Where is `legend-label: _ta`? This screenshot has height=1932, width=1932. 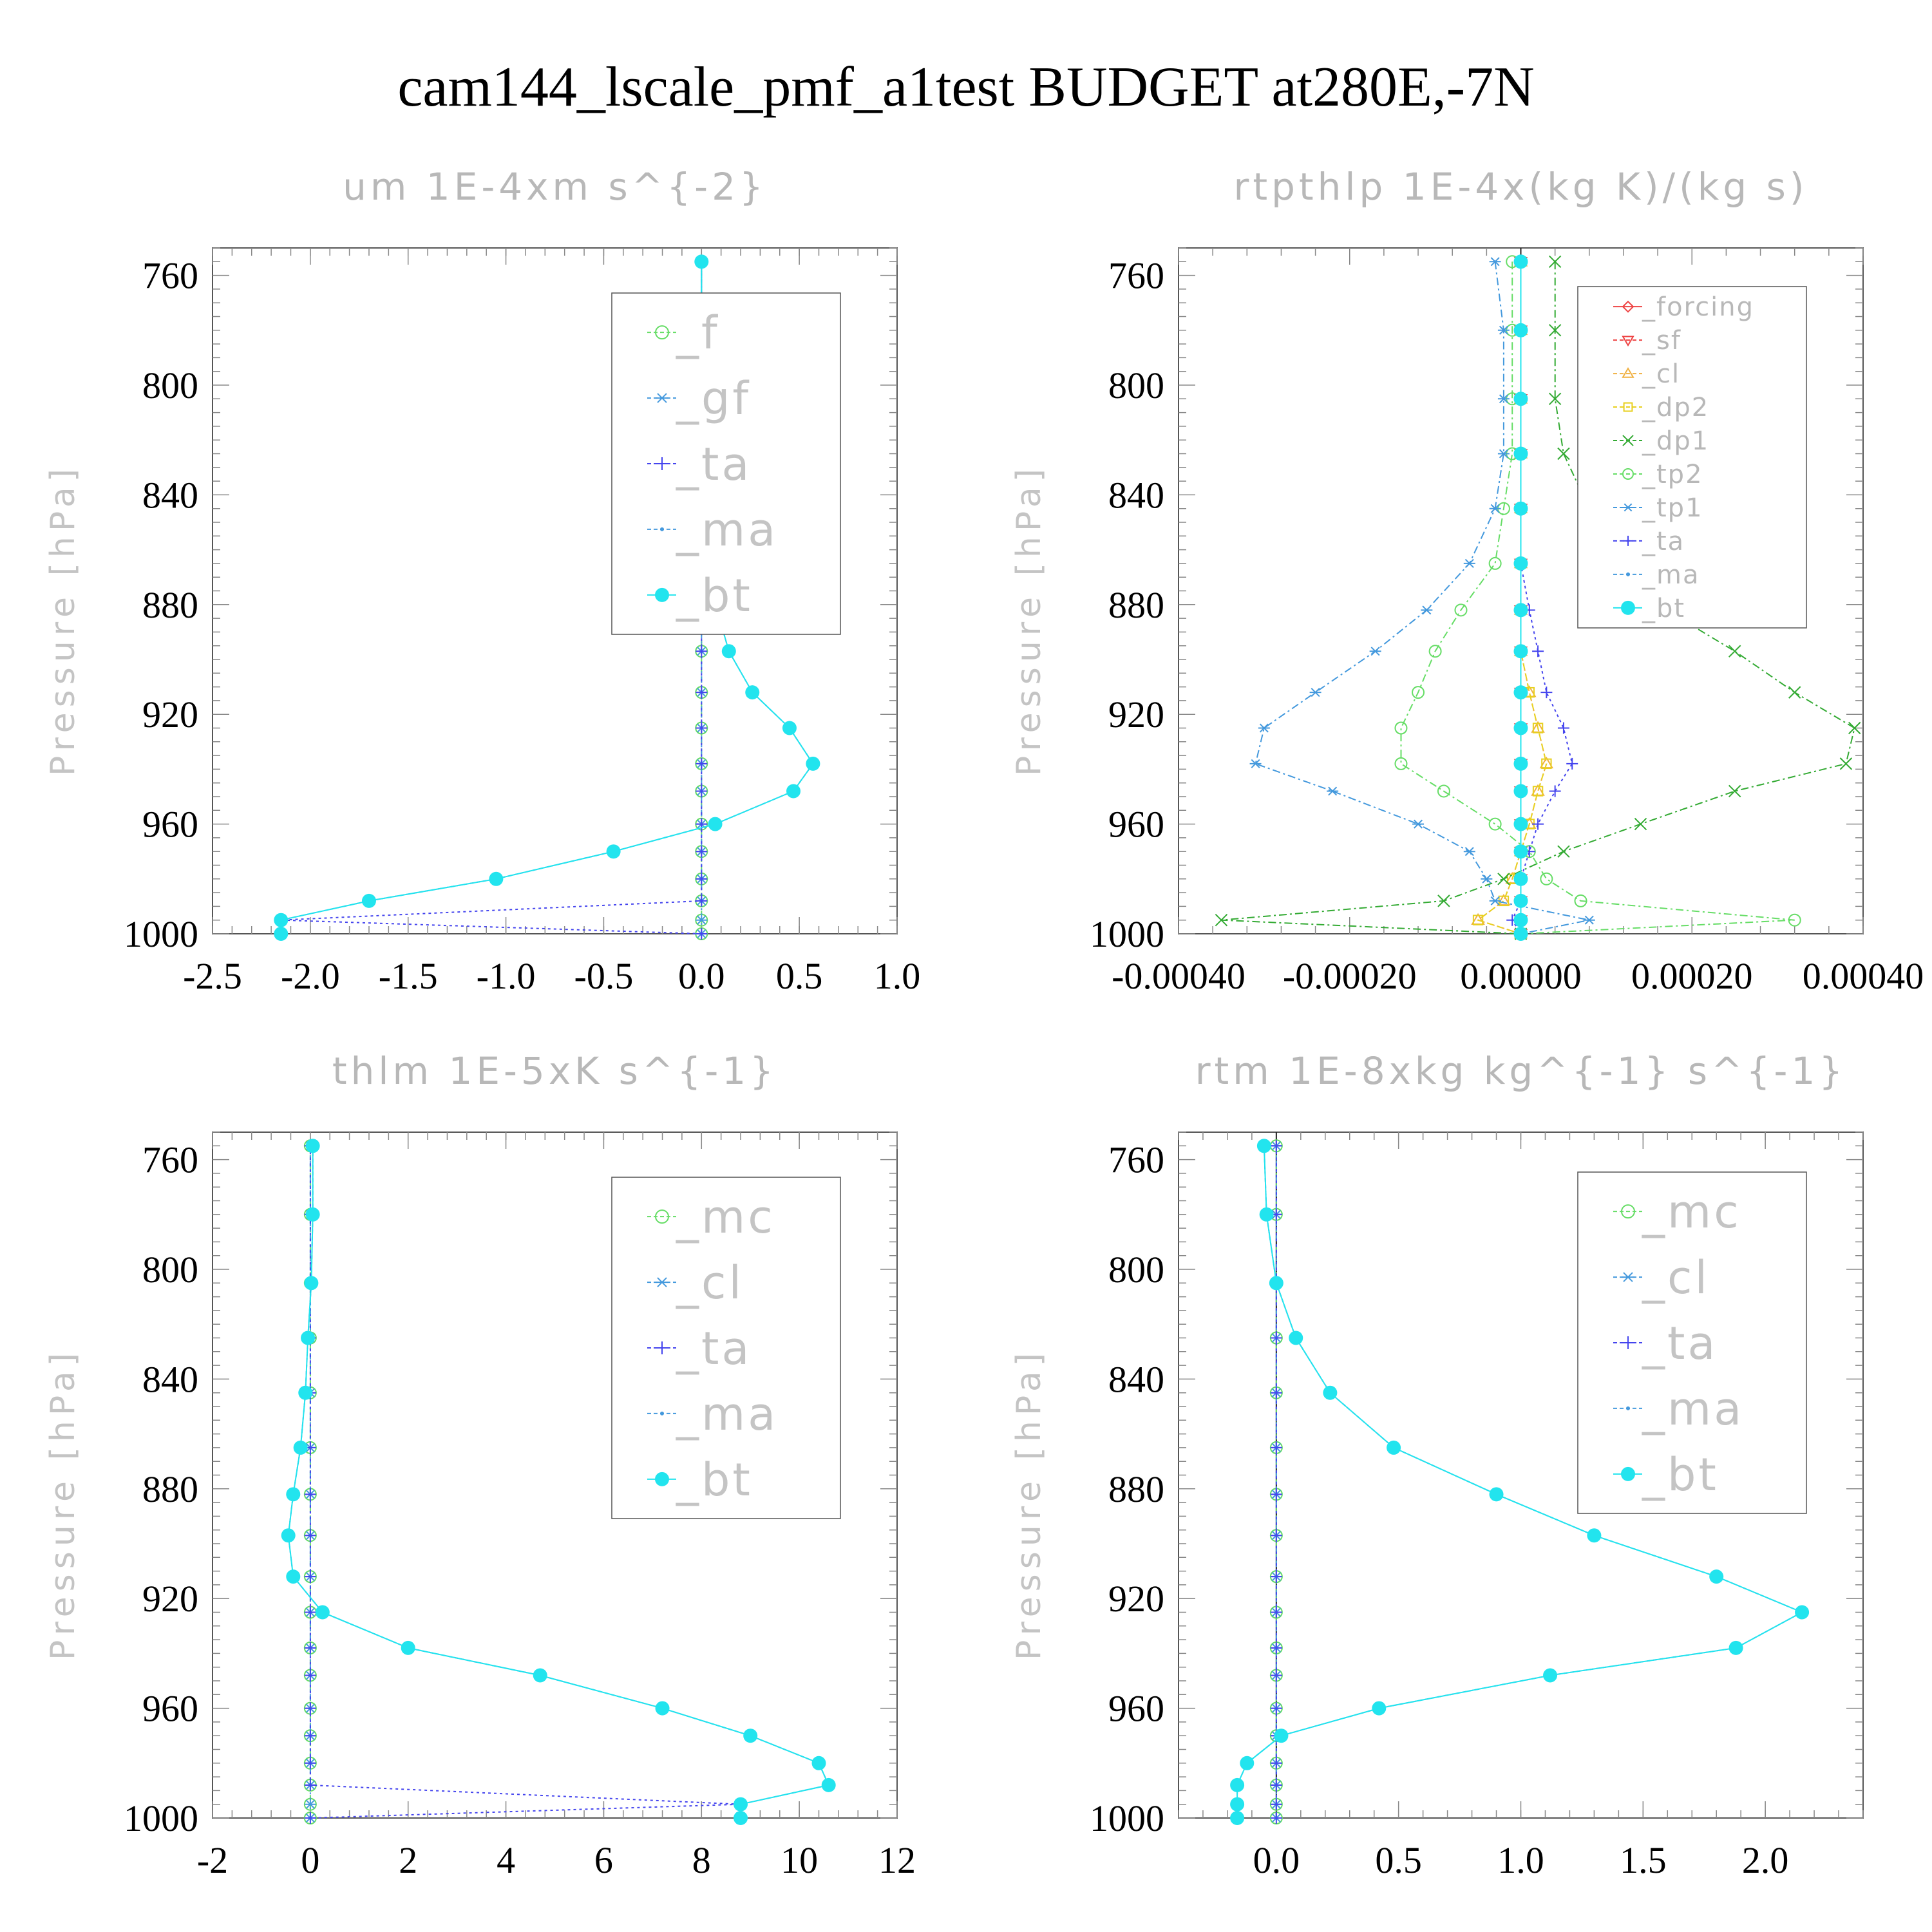
legend-label: _ta is located at coordinates (1663, 541).